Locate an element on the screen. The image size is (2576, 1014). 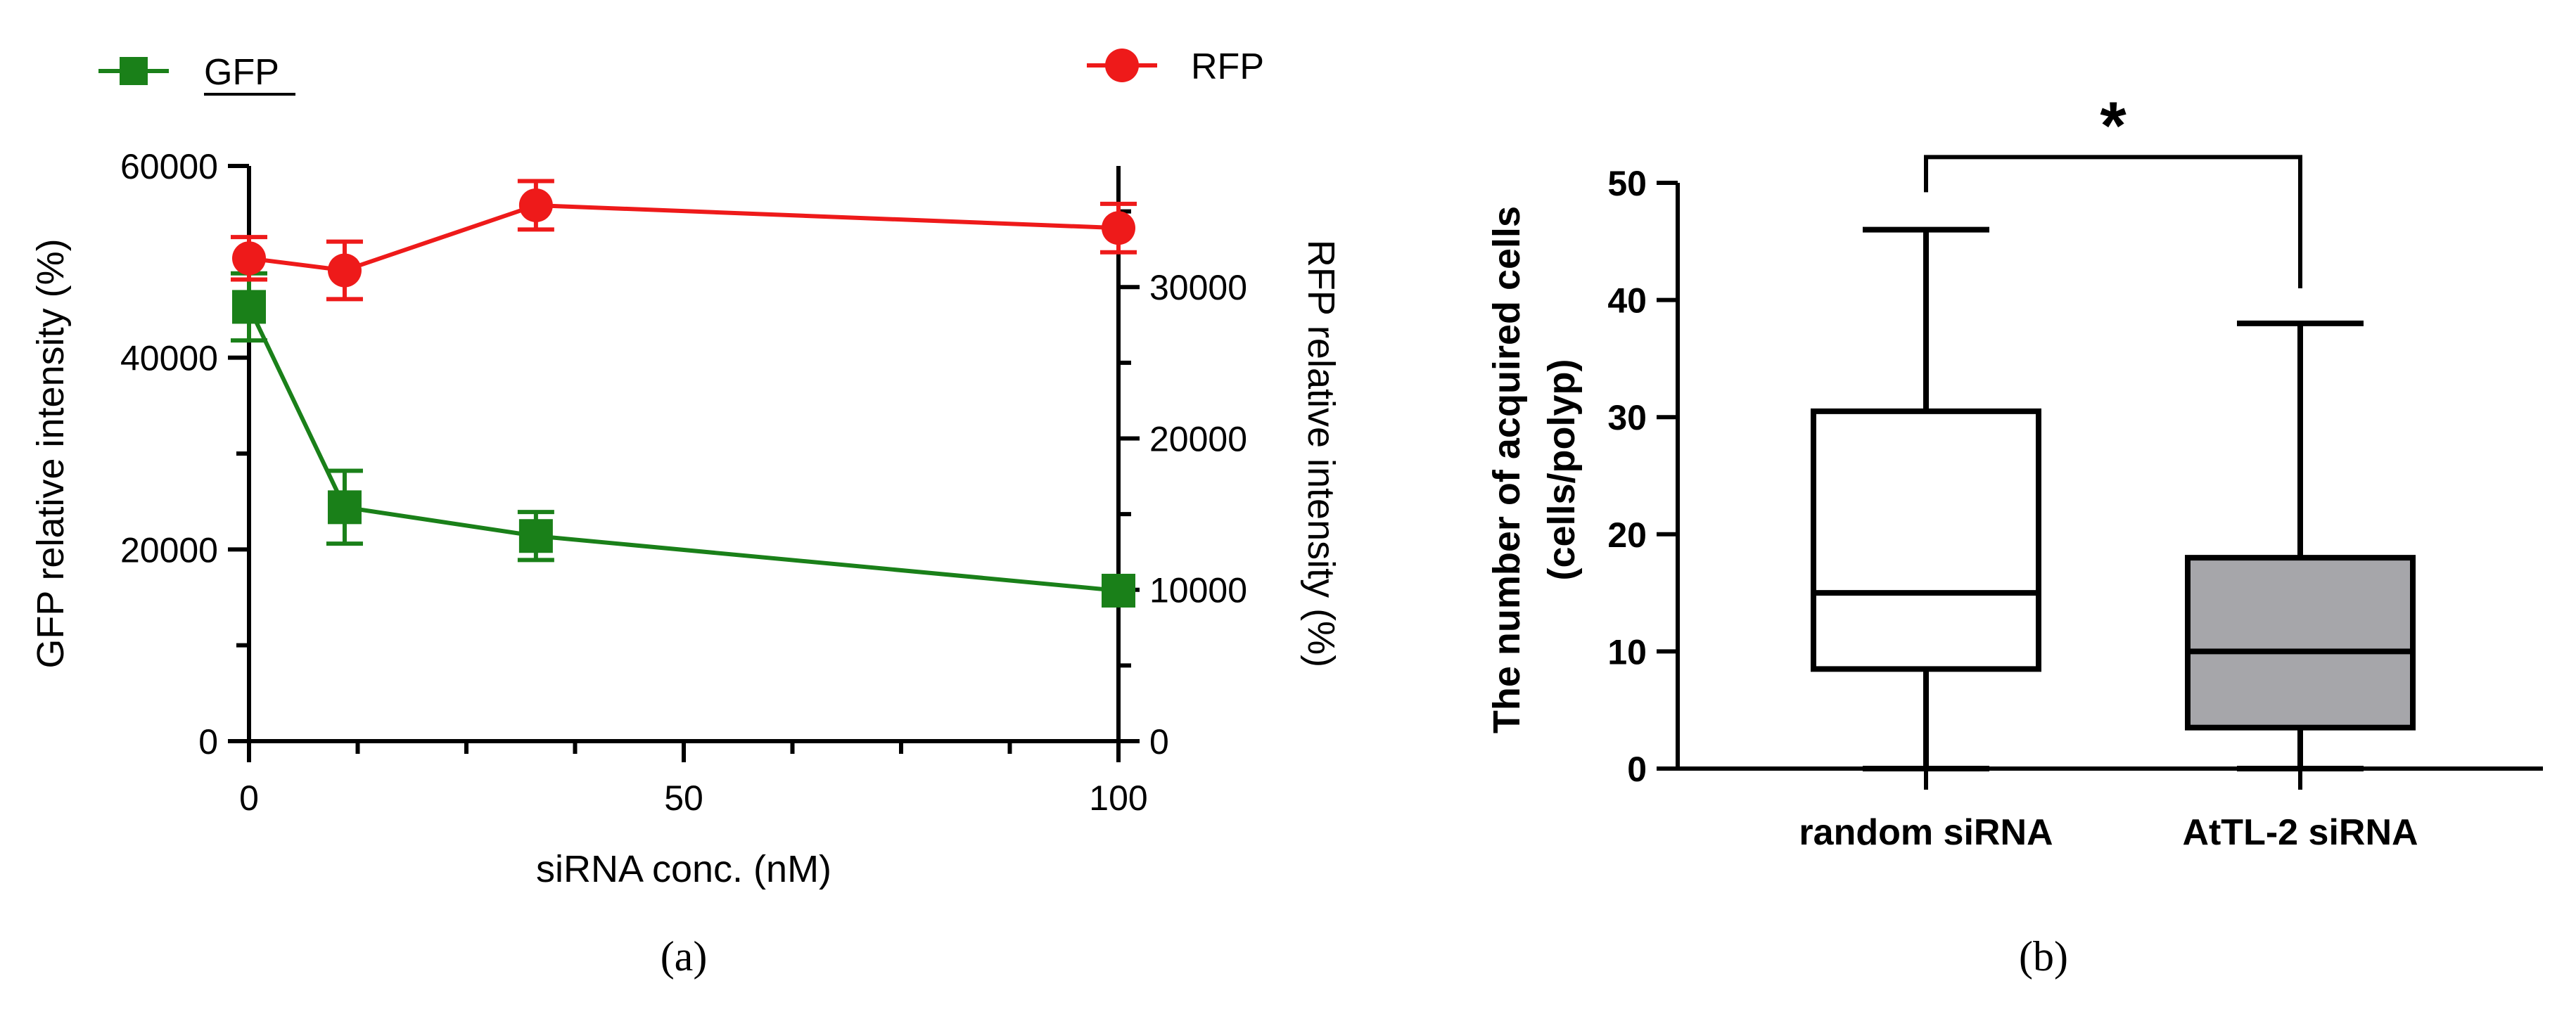
y-tick-label: 40 is located at coordinates (1627, 301).